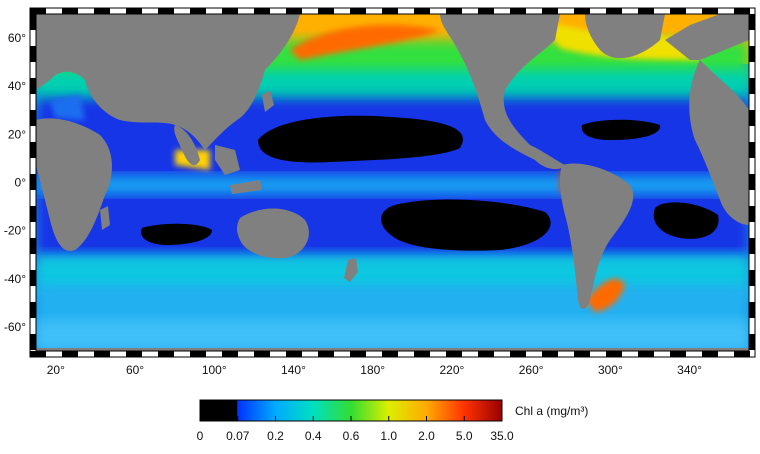 This screenshot has height=454, width=760. What do you see at coordinates (56, 370) in the screenshot?
I see `longitude-label: 20°` at bounding box center [56, 370].